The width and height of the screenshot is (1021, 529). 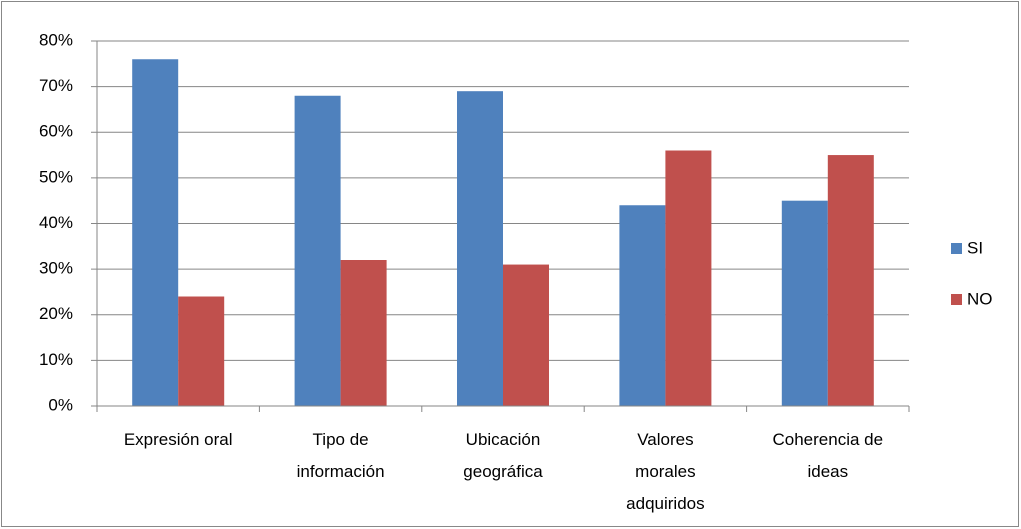 I want to click on x-tick-label: Expresión oral, so click(x=178, y=439).